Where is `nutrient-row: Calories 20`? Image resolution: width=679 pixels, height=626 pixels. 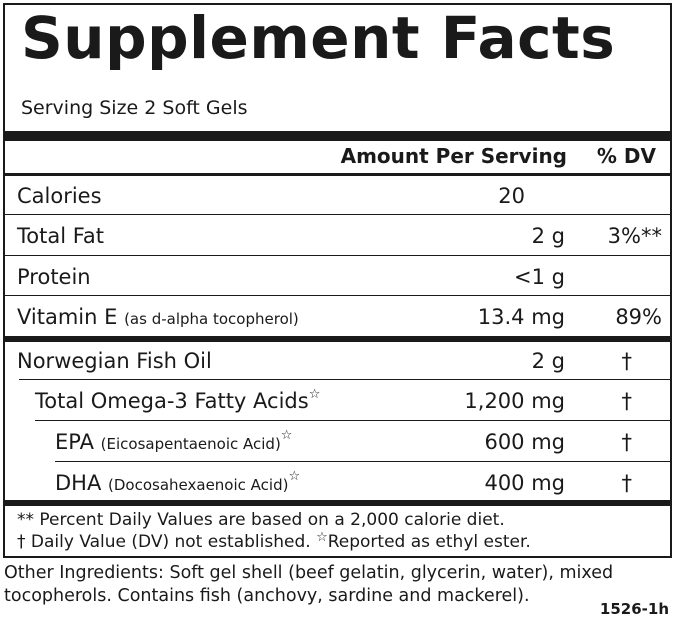 nutrient-row: Calories 20 is located at coordinates (337, 196).